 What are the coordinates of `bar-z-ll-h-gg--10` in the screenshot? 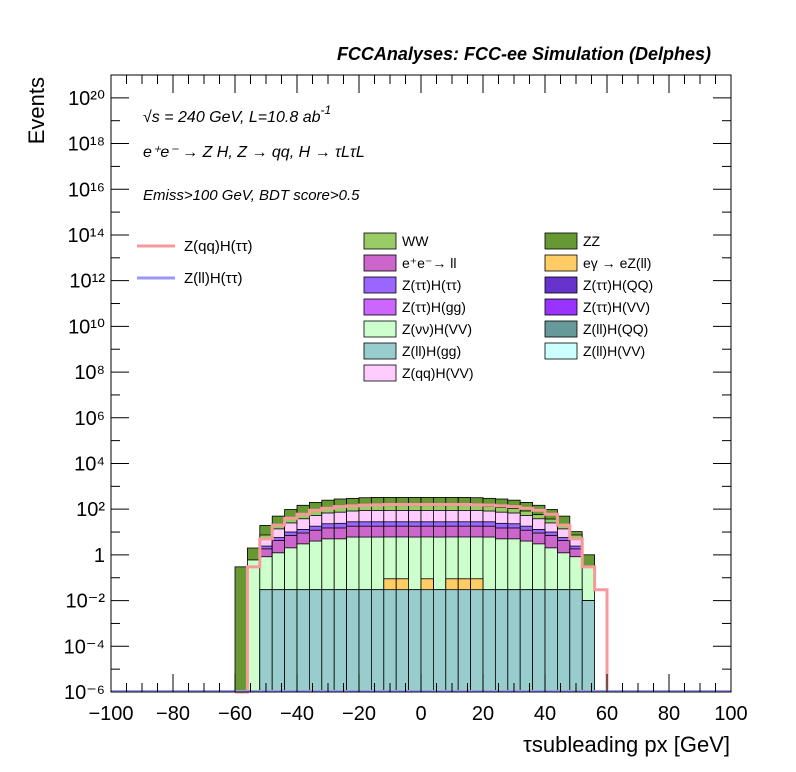 It's located at (365, 641).